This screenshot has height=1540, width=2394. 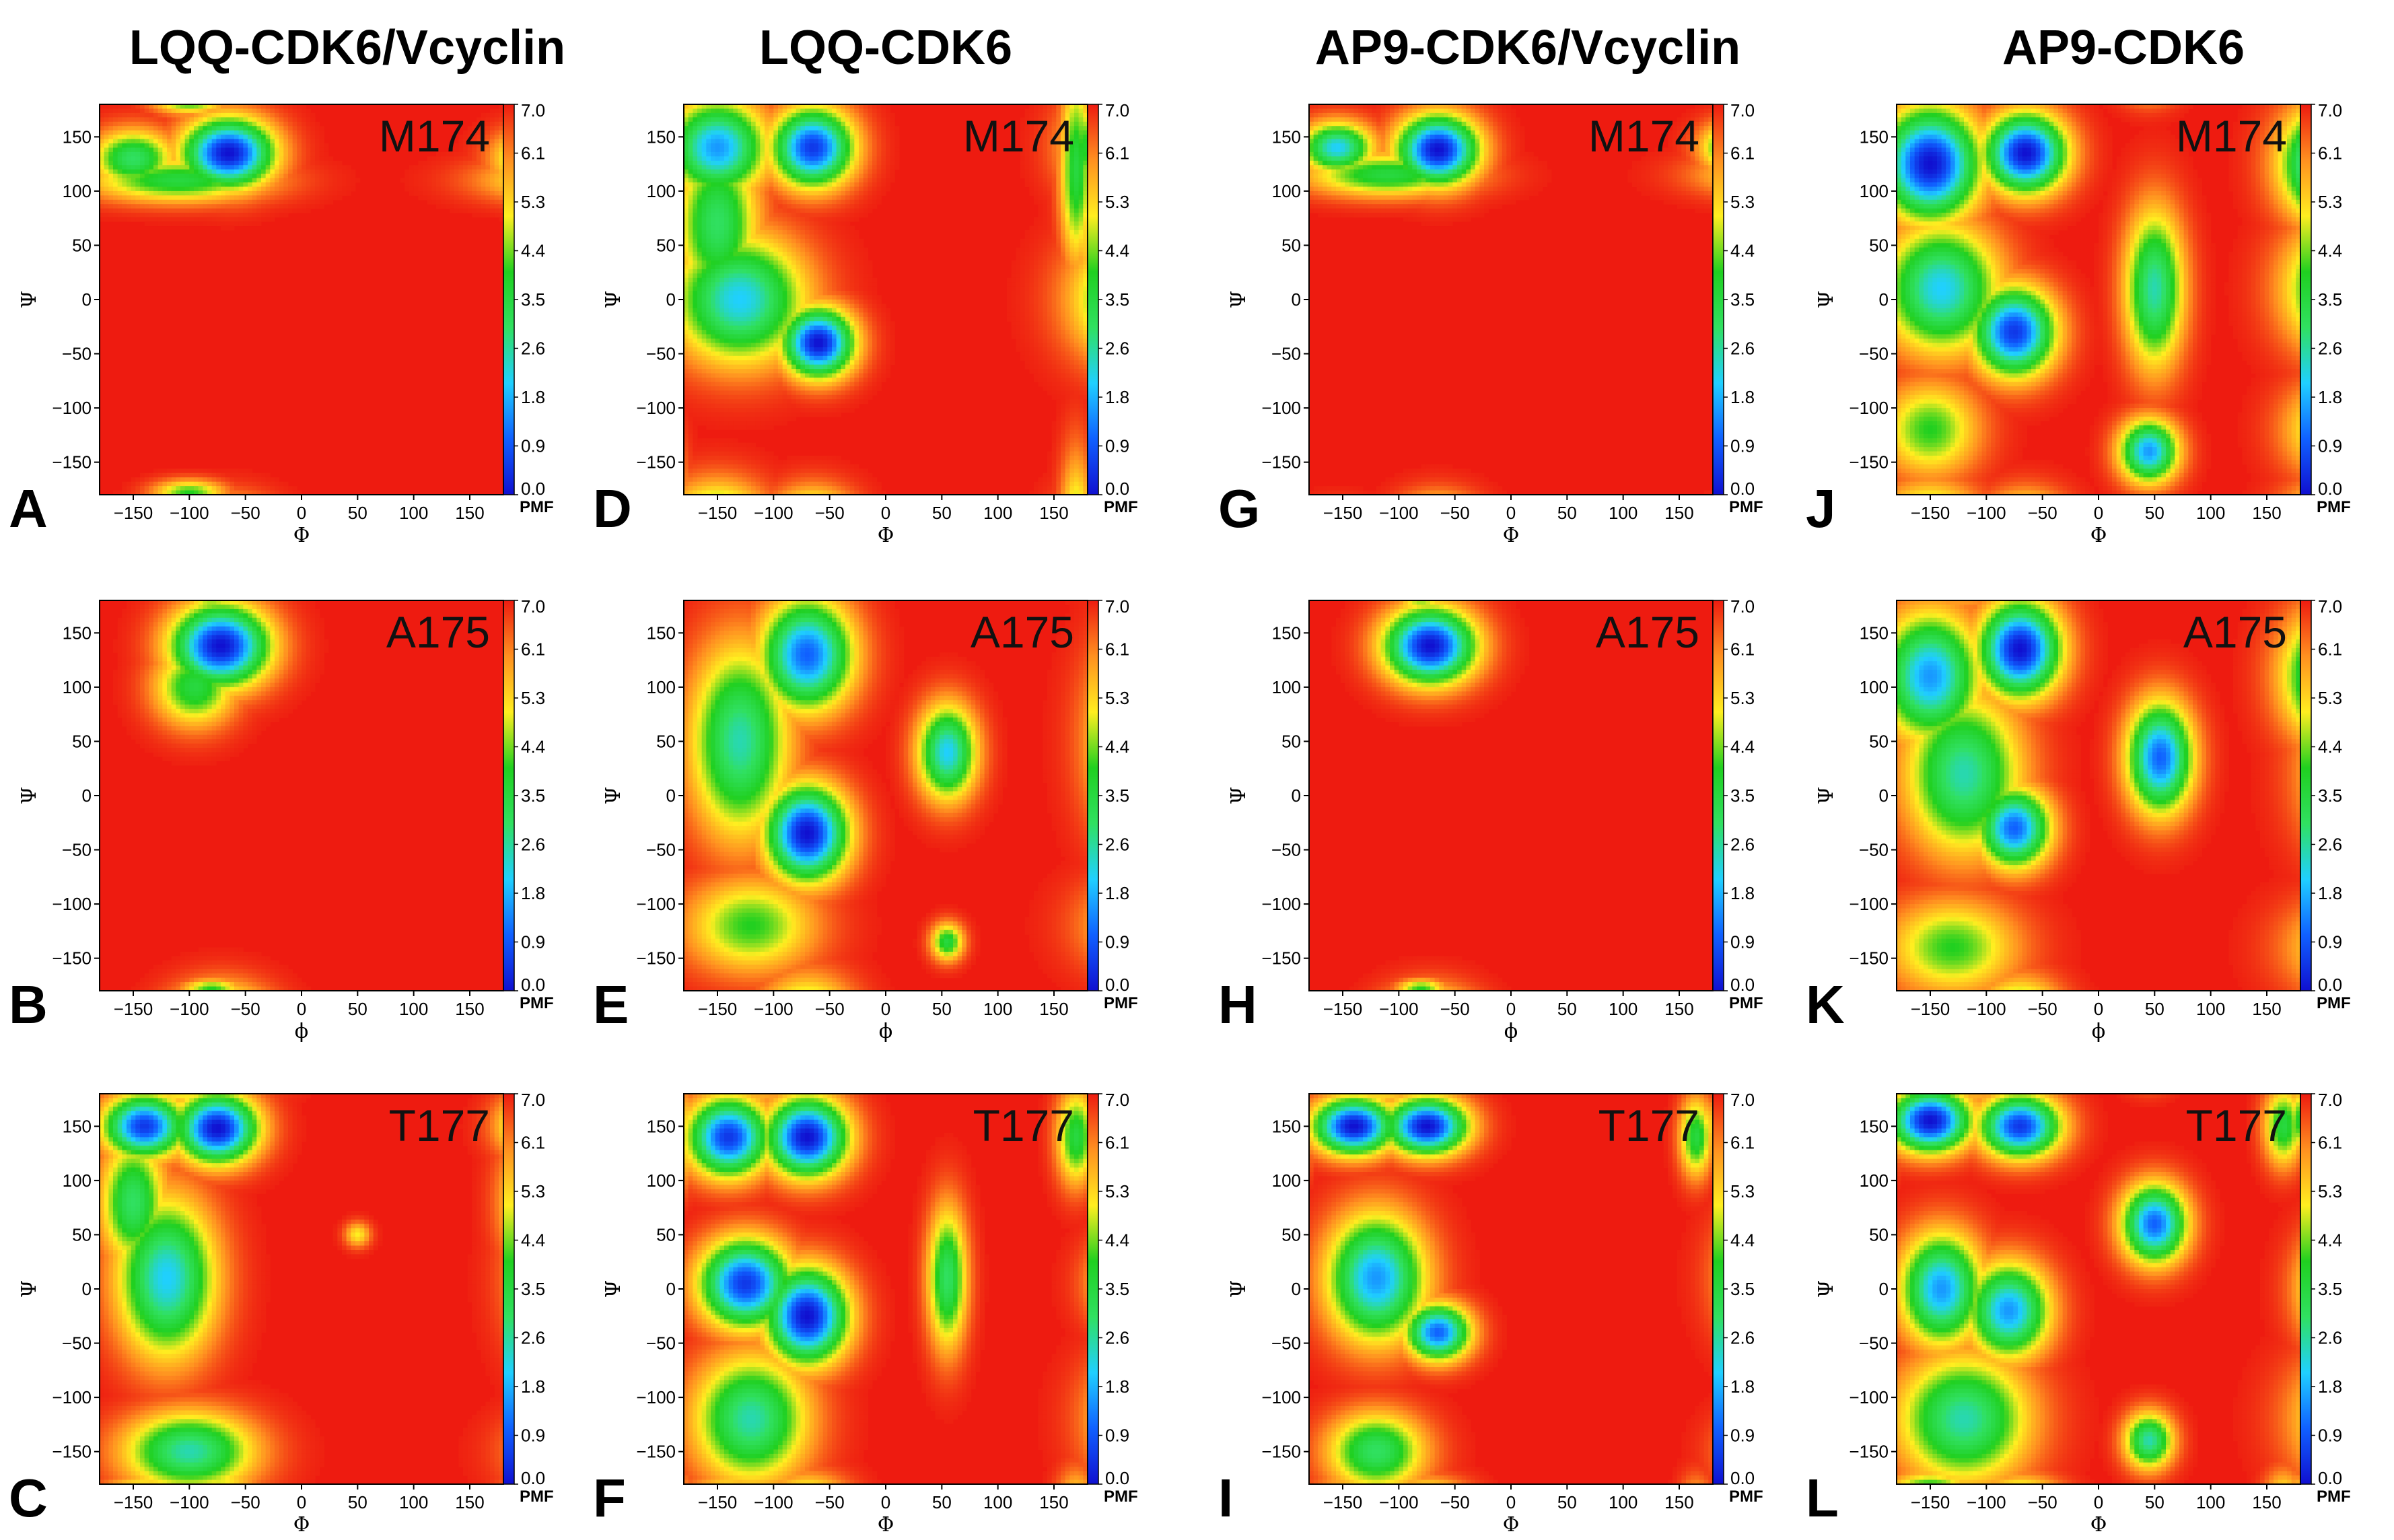 I want to click on colorbar-tick-label: 0.0, so click(x=1117, y=985).